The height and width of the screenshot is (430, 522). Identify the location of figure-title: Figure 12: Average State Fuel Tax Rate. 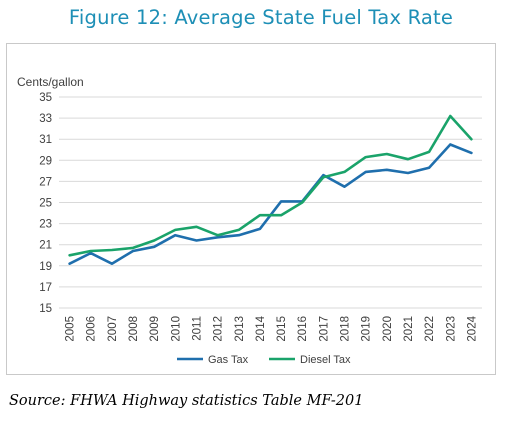
(261, 17).